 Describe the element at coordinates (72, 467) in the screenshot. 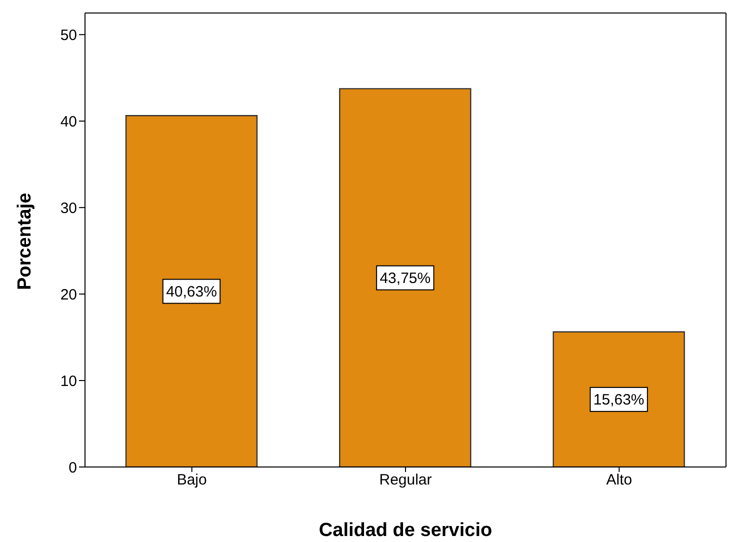

I see `y-tick-label: 0` at that location.